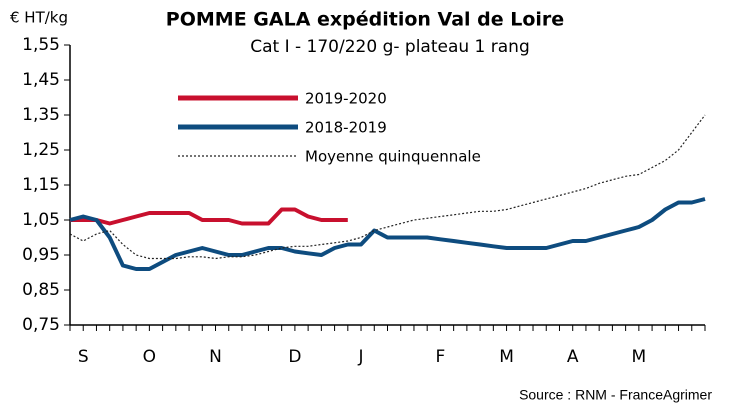 Image resolution: width=731 pixels, height=406 pixels. What do you see at coordinates (361, 357) in the screenshot?
I see `x-tick-label: J` at bounding box center [361, 357].